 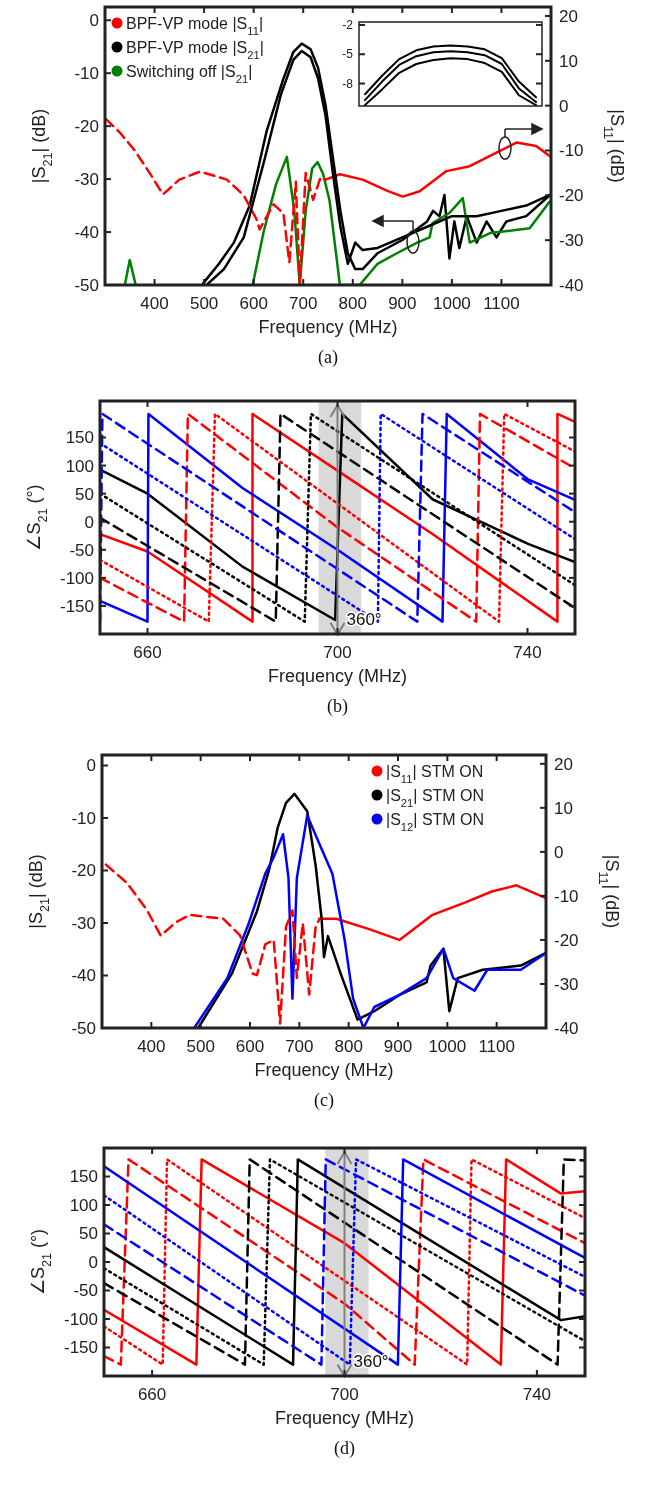 I want to click on y-tick-label: -8, so click(x=348, y=83).